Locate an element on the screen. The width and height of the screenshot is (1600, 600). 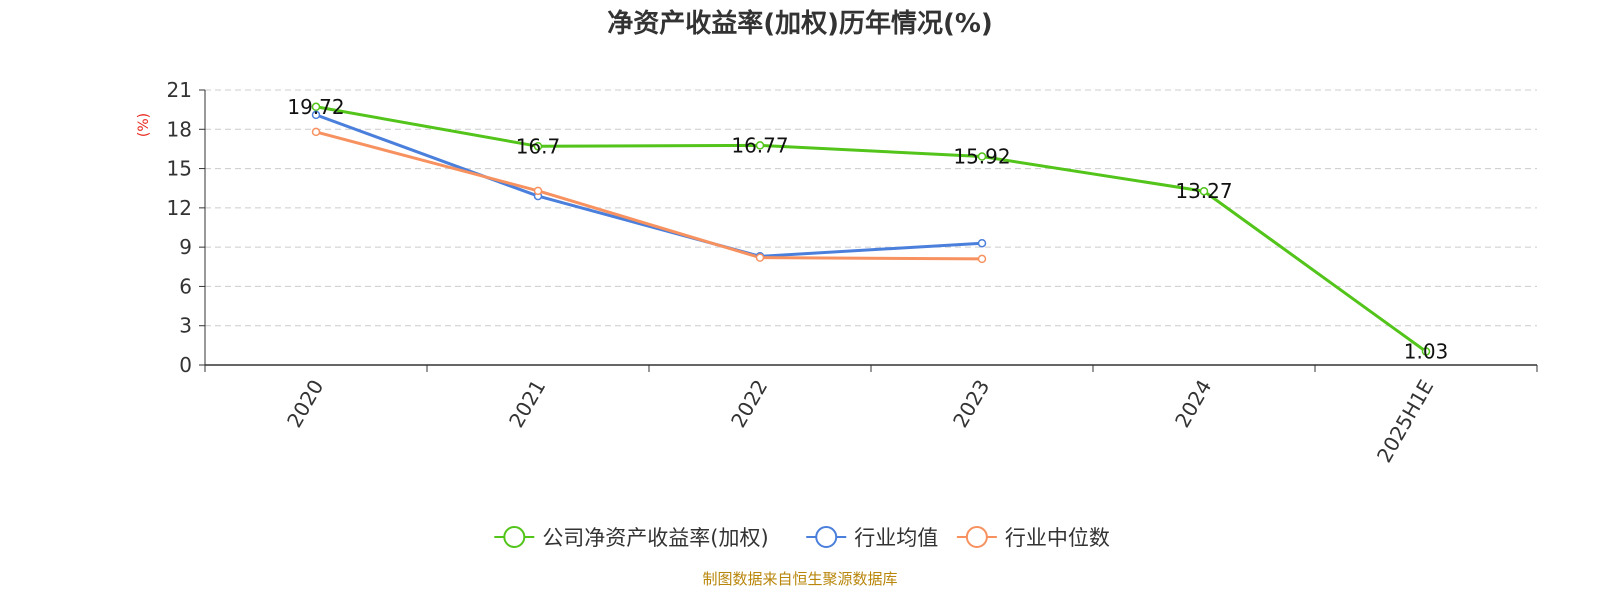
legend-label: 公司净资产收益率(加权) is located at coordinates (655, 538).